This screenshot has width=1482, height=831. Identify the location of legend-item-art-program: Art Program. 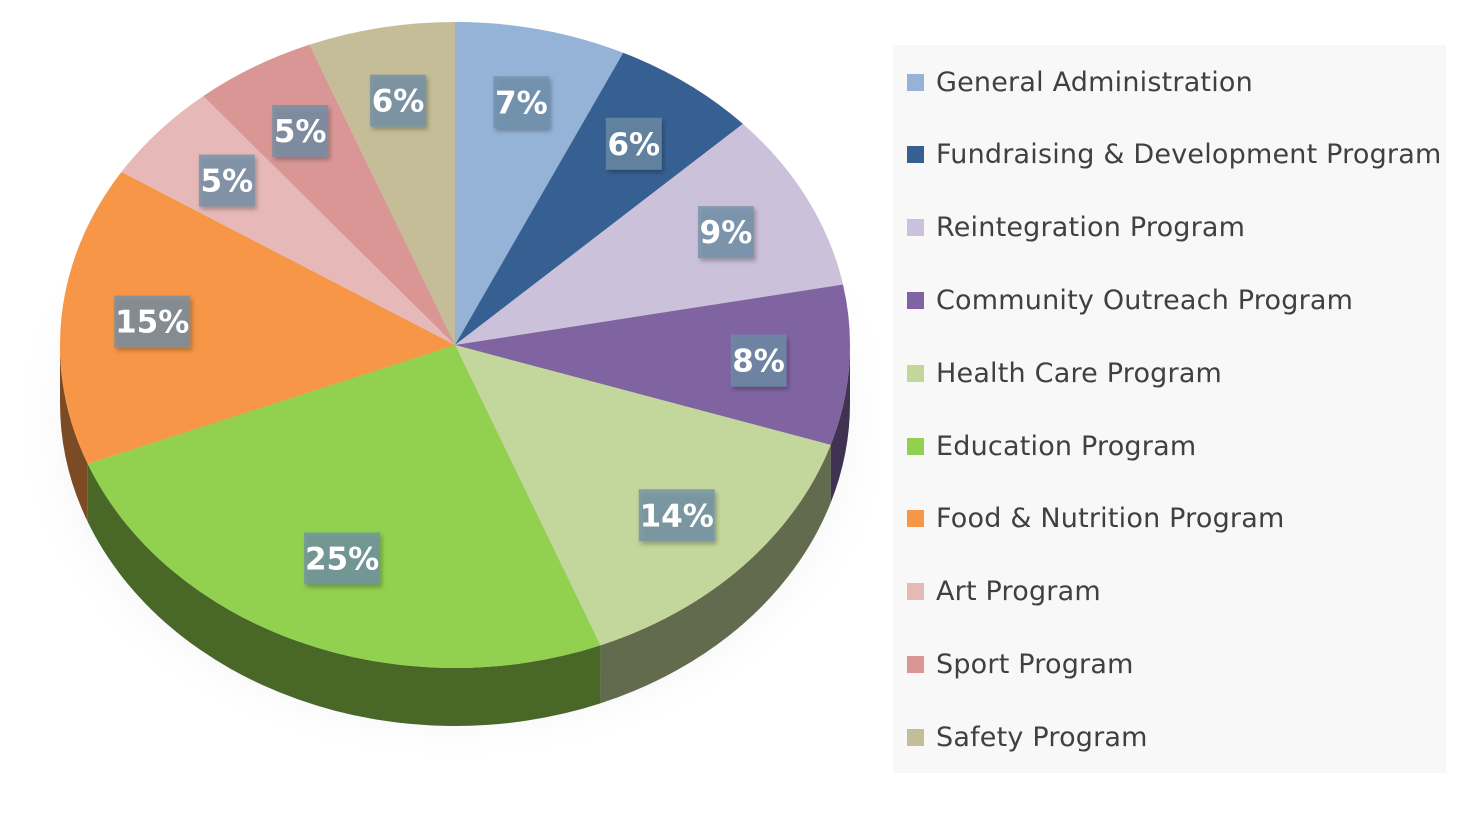
(1004, 592).